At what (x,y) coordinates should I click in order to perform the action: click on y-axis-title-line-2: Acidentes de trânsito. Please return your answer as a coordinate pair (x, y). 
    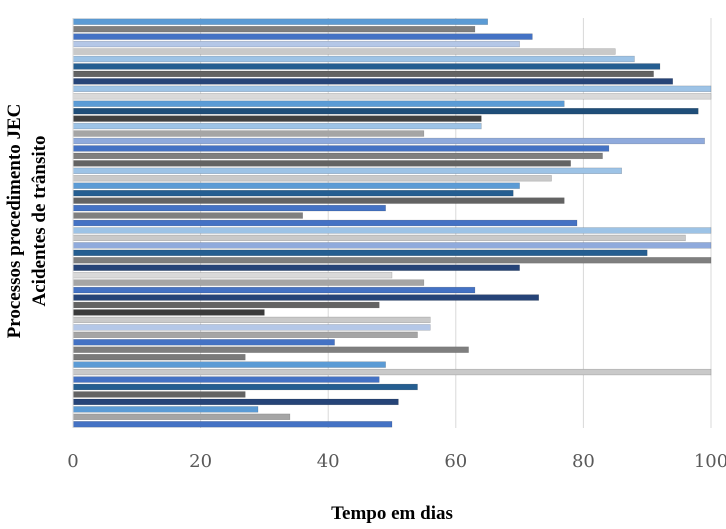
    Looking at the image, I should click on (39, 221).